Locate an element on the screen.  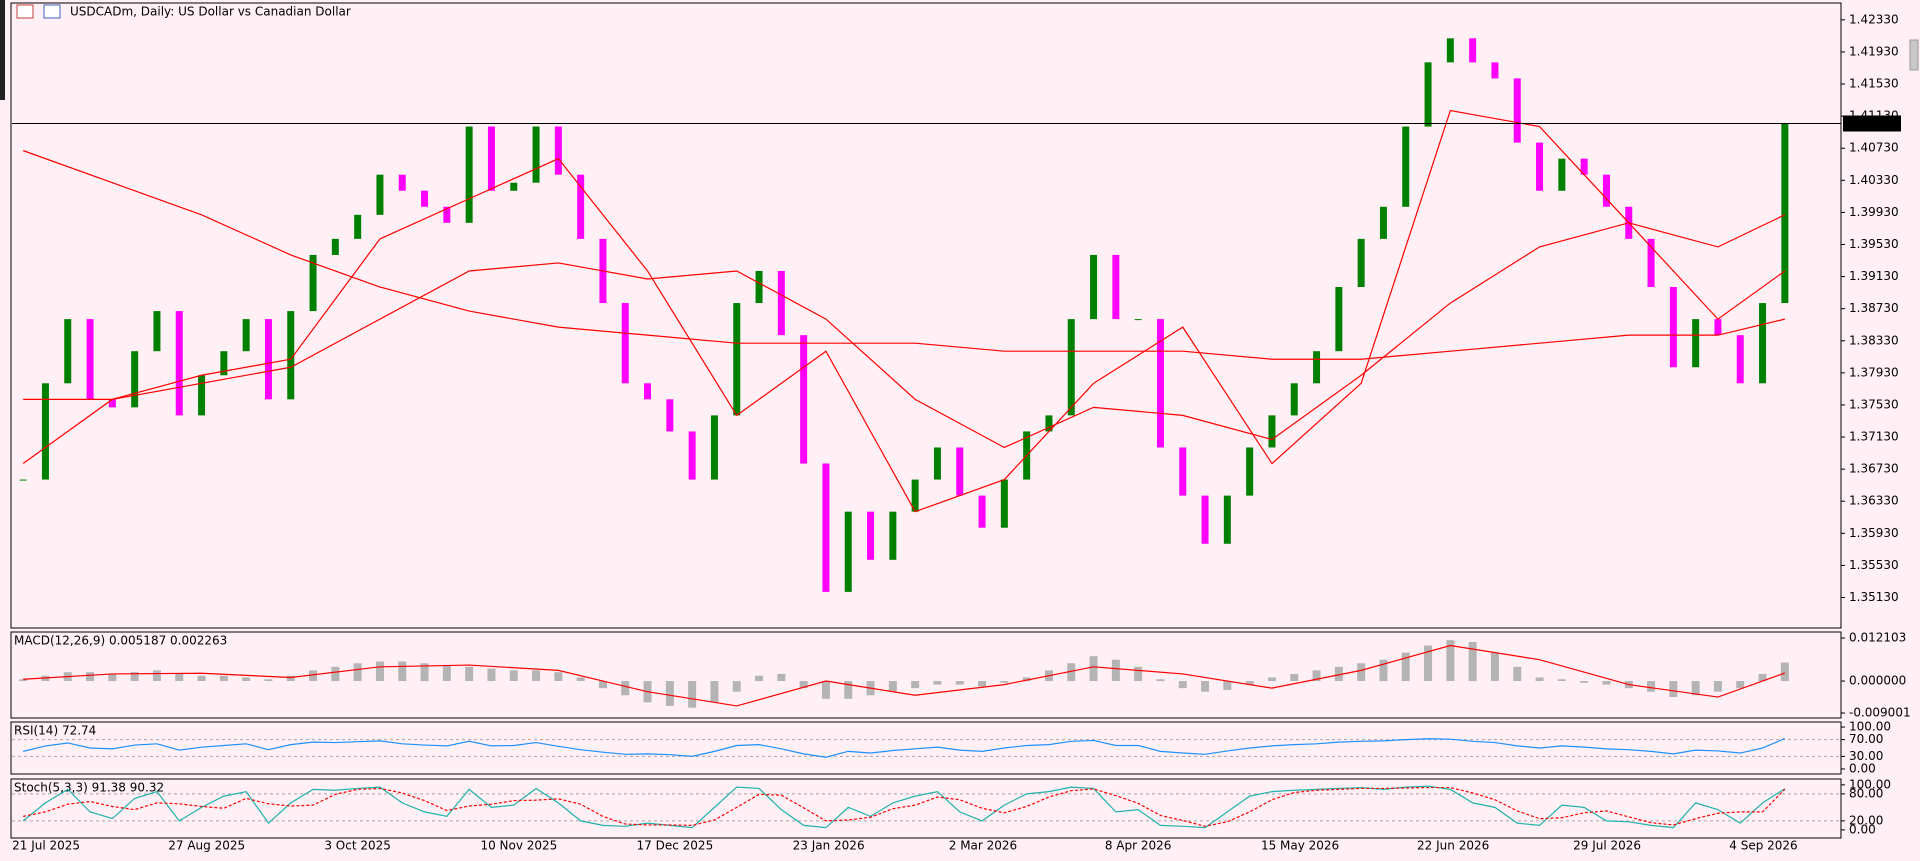
y-tick-label: 1.38330 is located at coordinates (1874, 340).